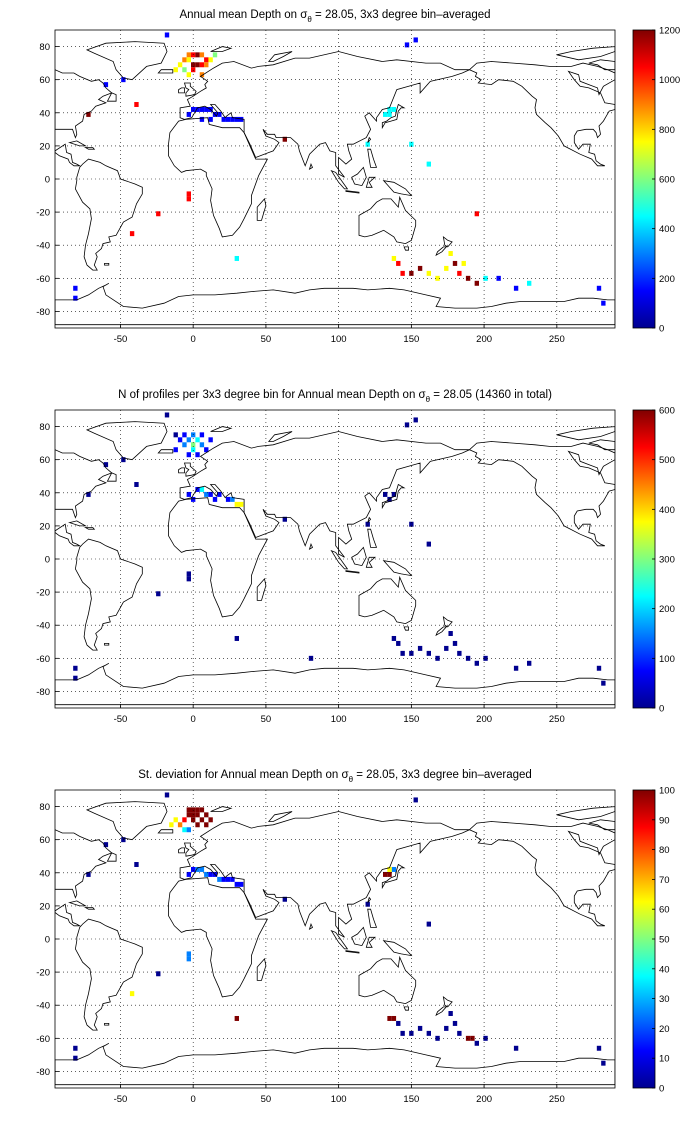 The height and width of the screenshot is (1140, 696). I want to click on colorbar-tick-label: 90, so click(664, 820).